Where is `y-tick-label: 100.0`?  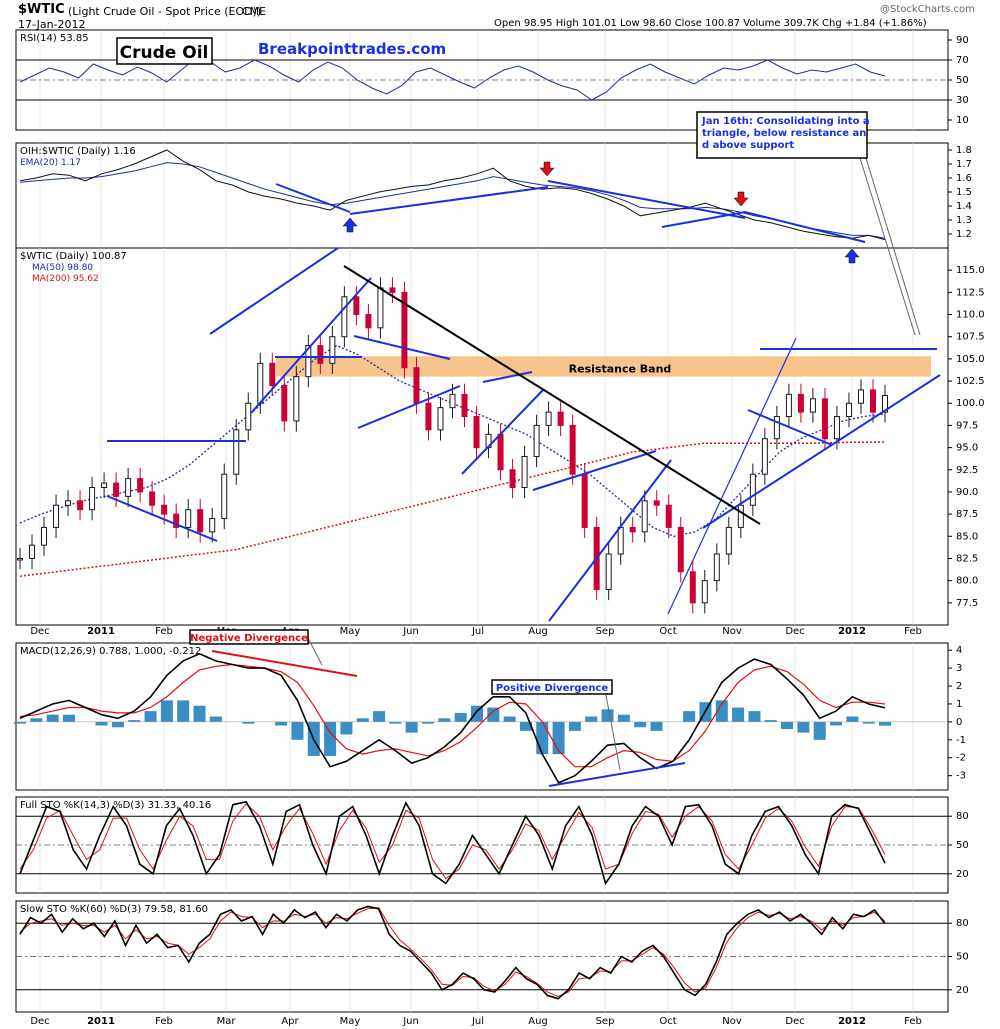
y-tick-label: 100.0 is located at coordinates (970, 403).